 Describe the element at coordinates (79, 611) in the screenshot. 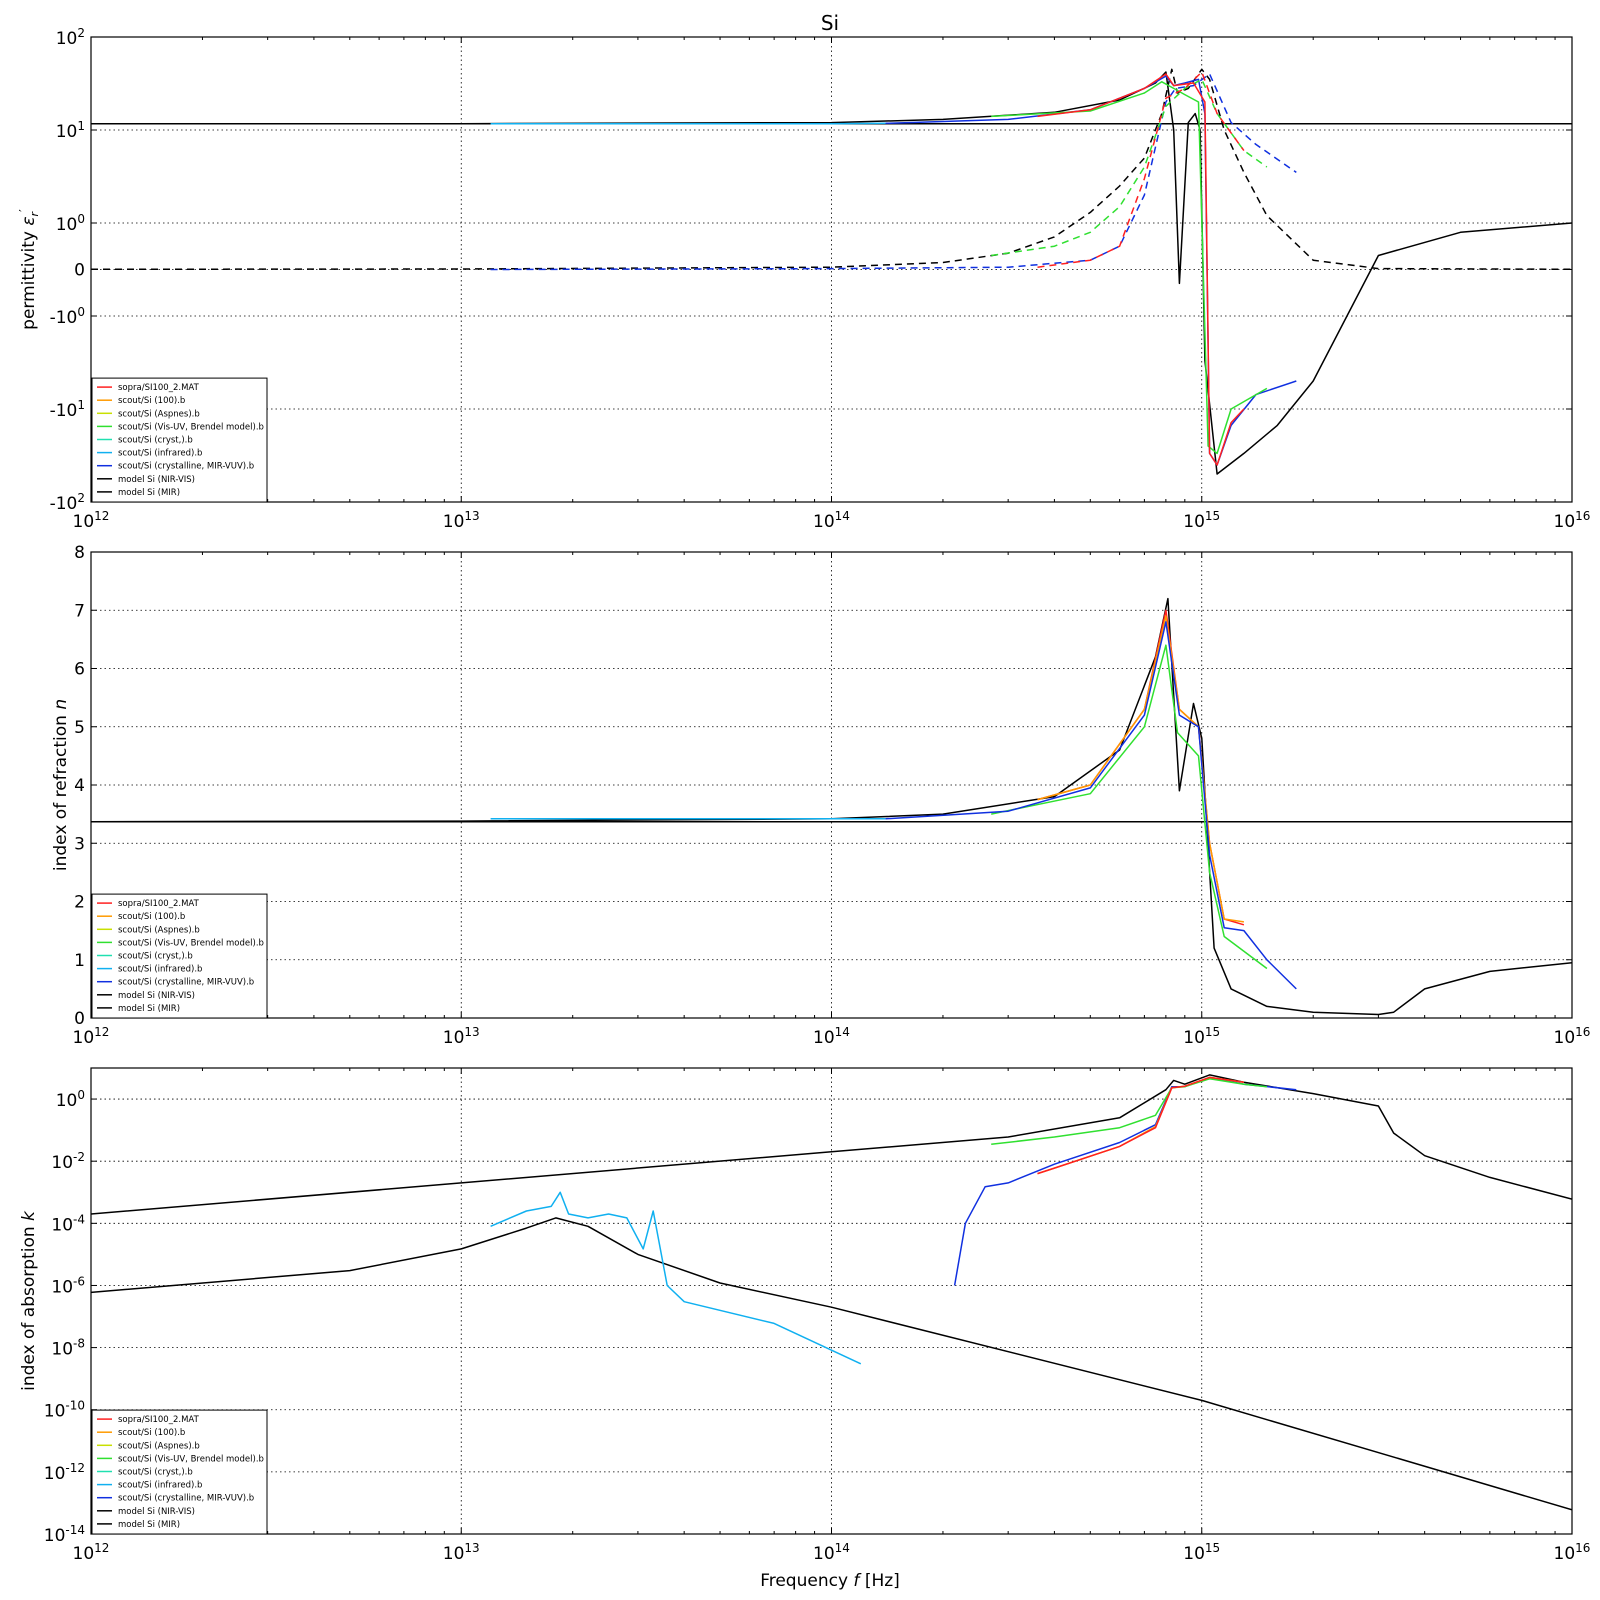

I see `y-tick-label: 7` at that location.